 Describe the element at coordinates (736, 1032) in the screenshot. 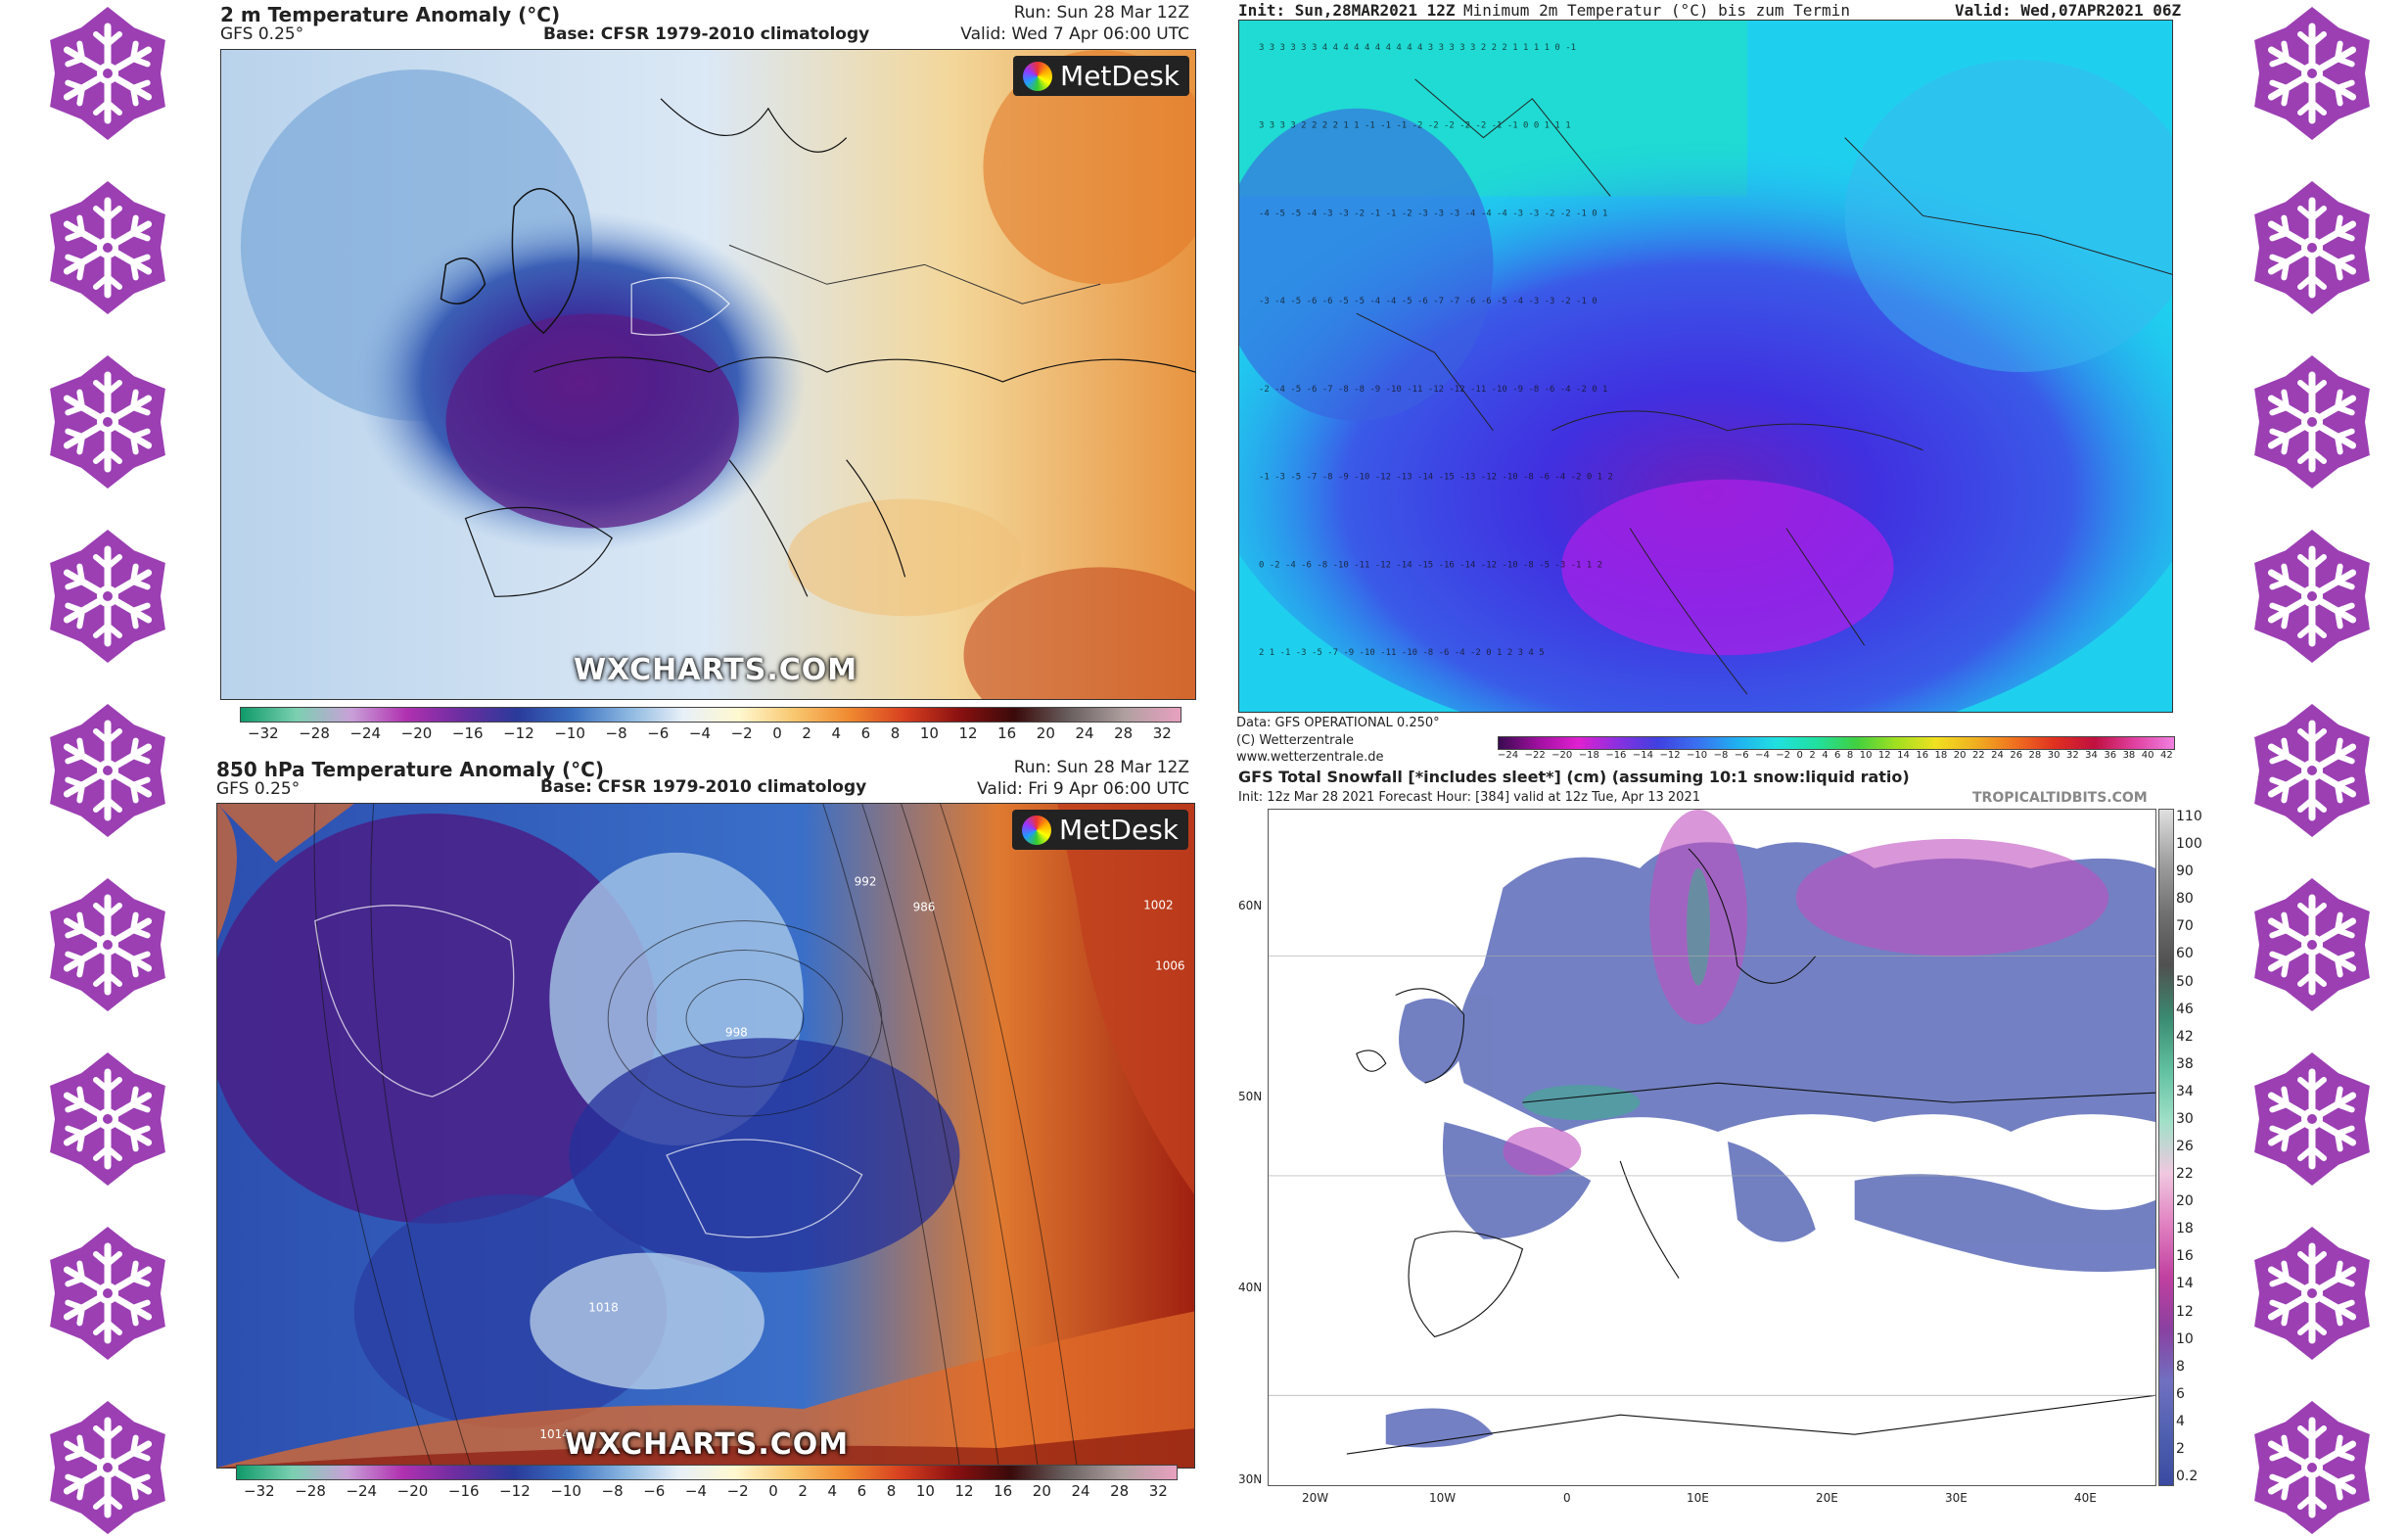

I see `isobar-label: 998` at that location.